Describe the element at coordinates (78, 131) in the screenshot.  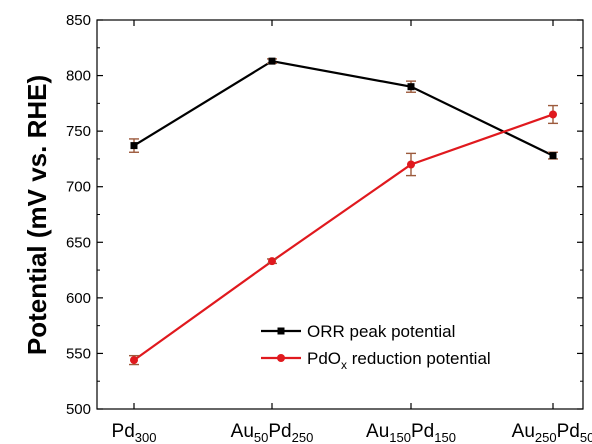
I see `y-tick-label: 750` at that location.